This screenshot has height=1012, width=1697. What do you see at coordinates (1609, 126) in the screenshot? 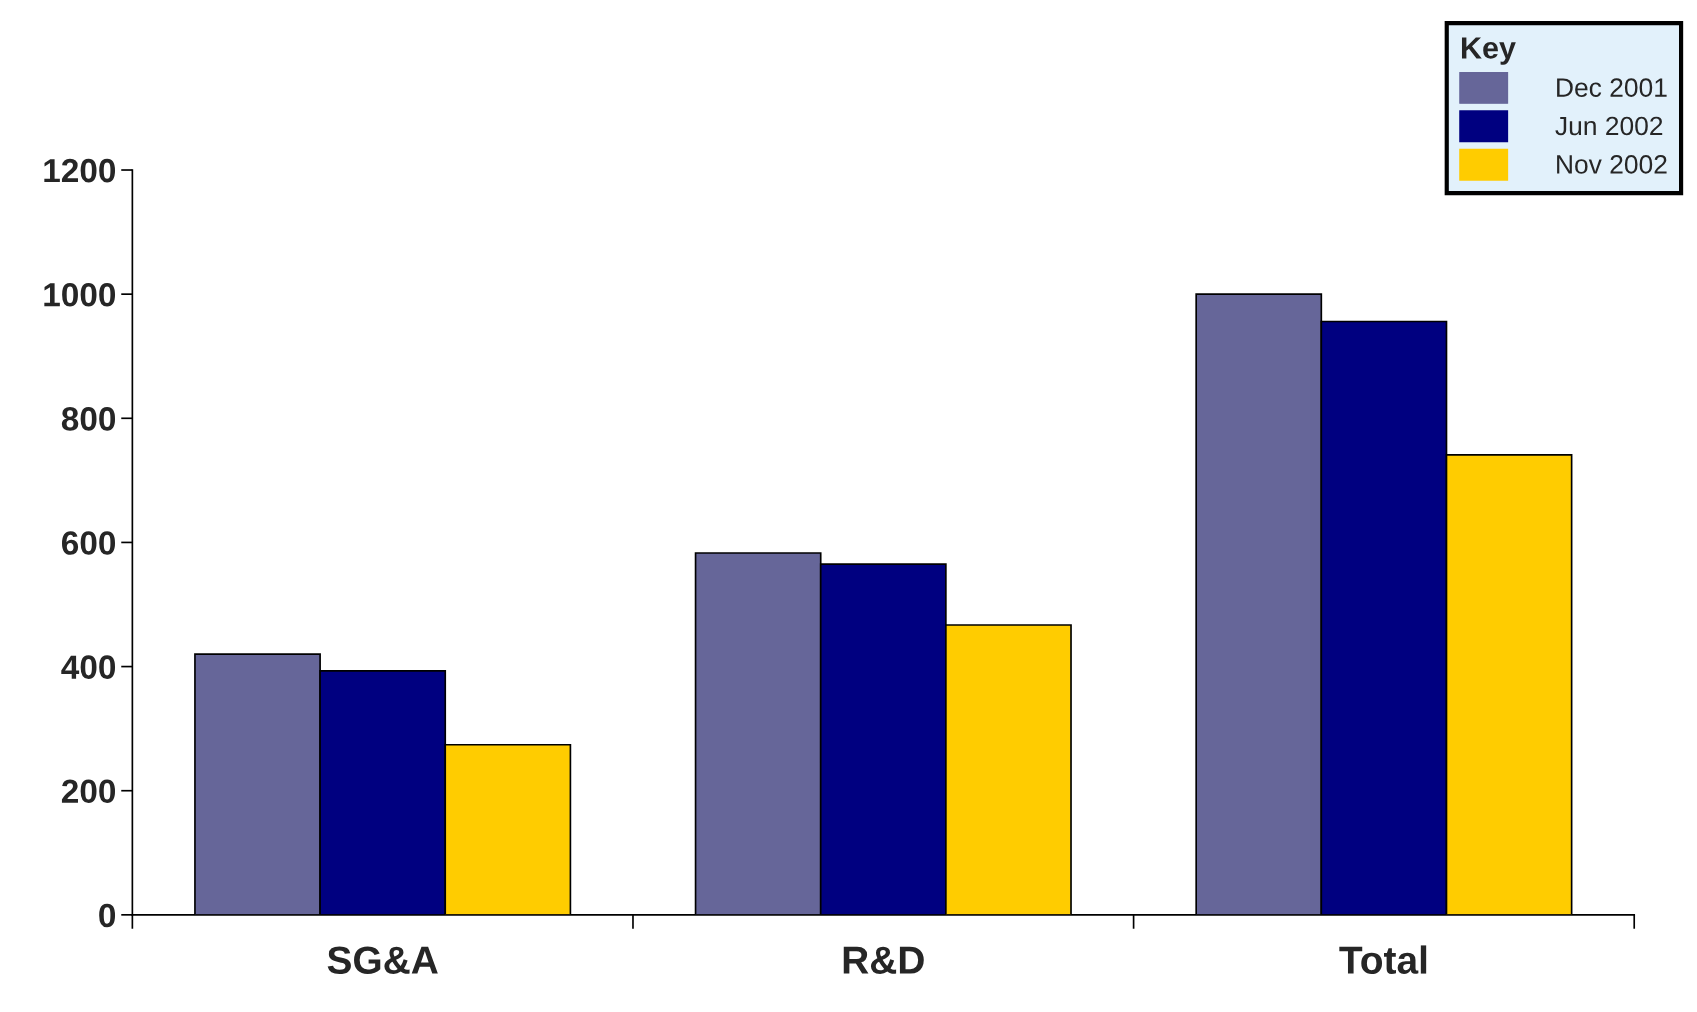
I see `legend-label: Jun 2002` at bounding box center [1609, 126].